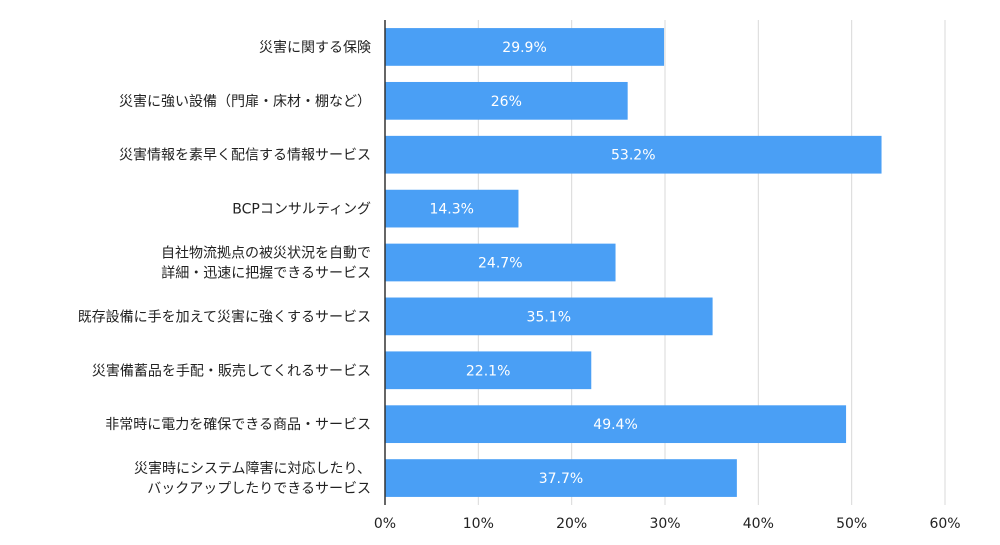 The width and height of the screenshot is (1000, 545). I want to click on category-label: 災害に強い設備（門扉・床材・棚など）, so click(245, 102).